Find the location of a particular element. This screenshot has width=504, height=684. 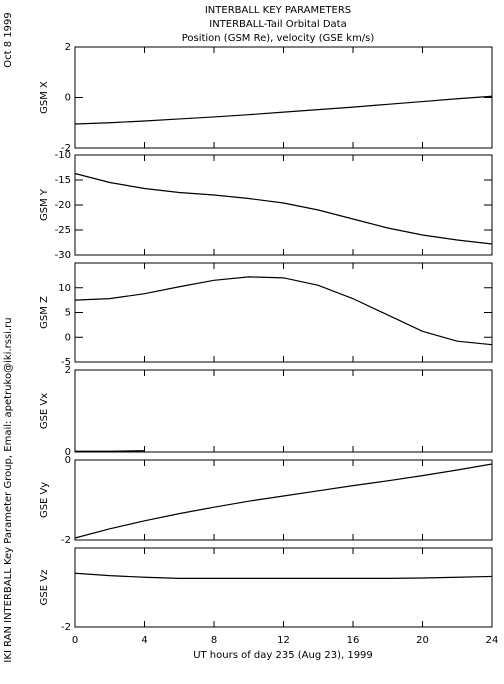

y-tick-label: -25 is located at coordinates (63, 230).